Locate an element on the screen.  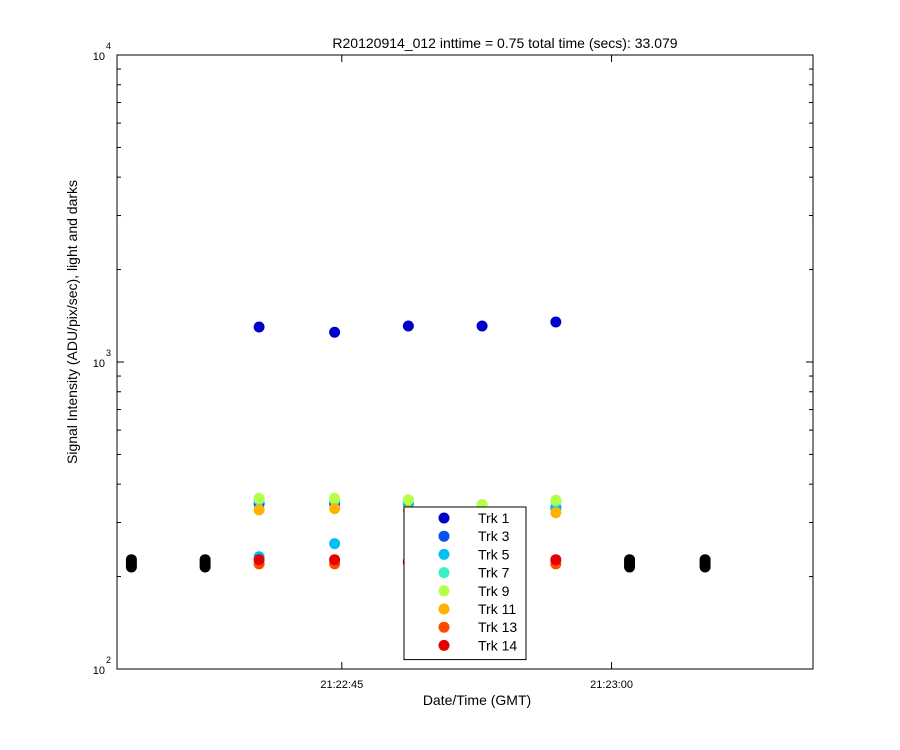
y-tick-label-exponent: 2 is located at coordinates (108, 660).